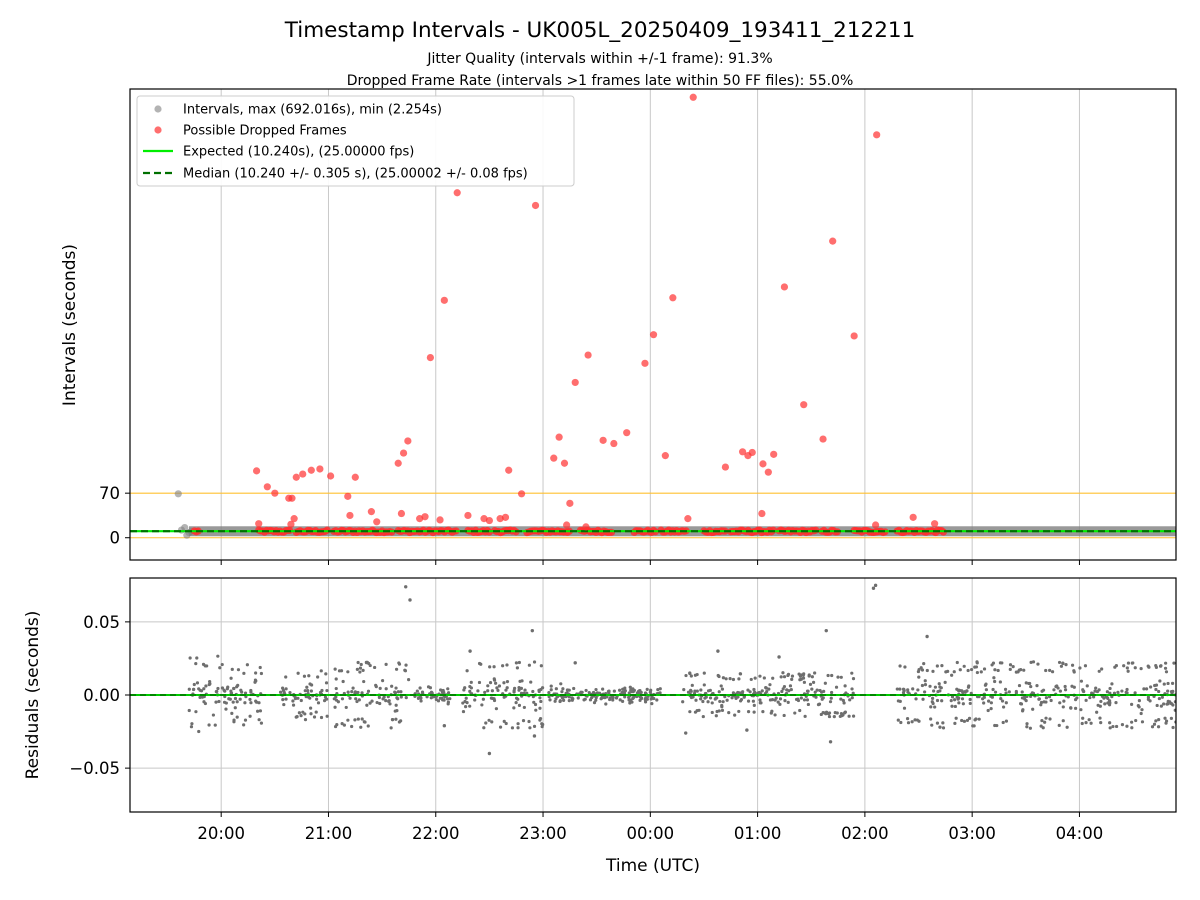 This screenshot has width=1200, height=900. Describe the element at coordinates (927, 636) in the screenshot. I see `residual-outlier-point` at that location.